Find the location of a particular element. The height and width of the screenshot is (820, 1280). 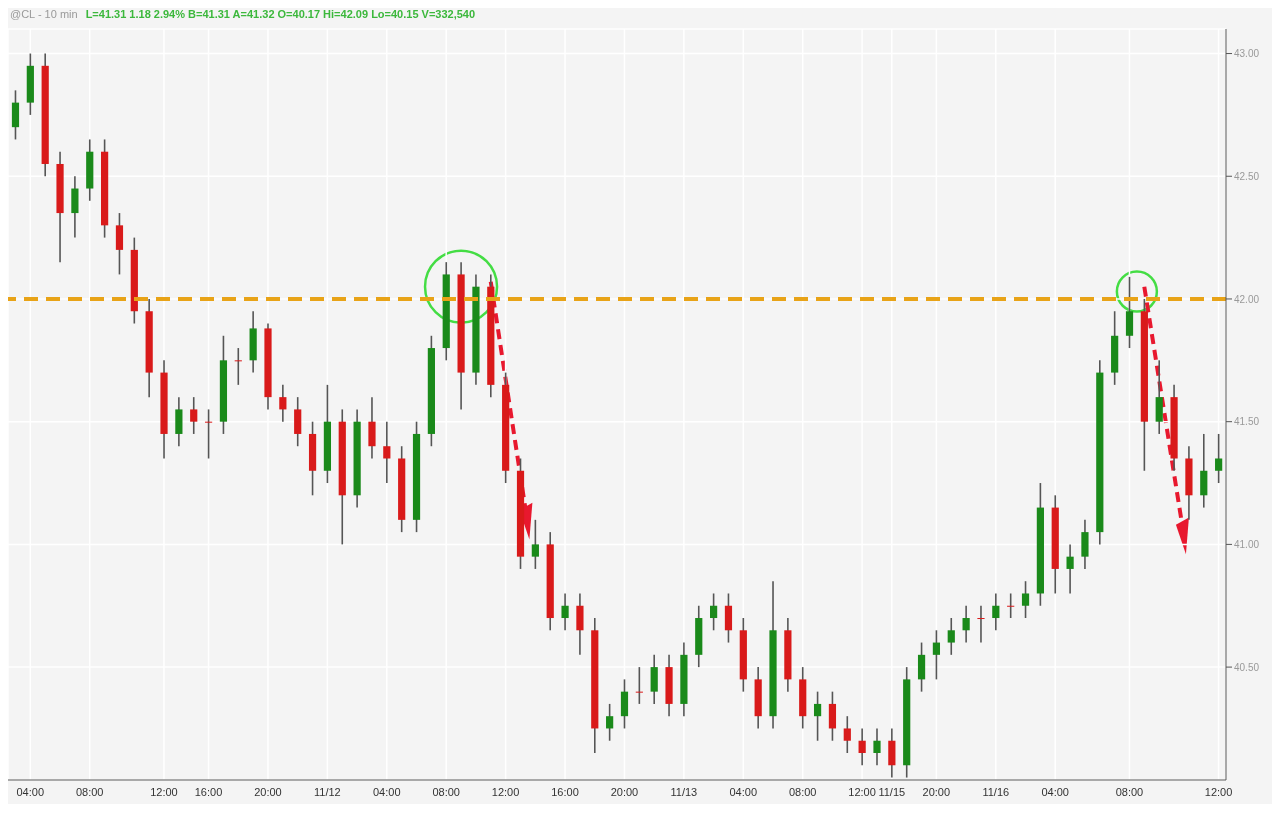

x-tick-label: 11/15 is located at coordinates (892, 791).